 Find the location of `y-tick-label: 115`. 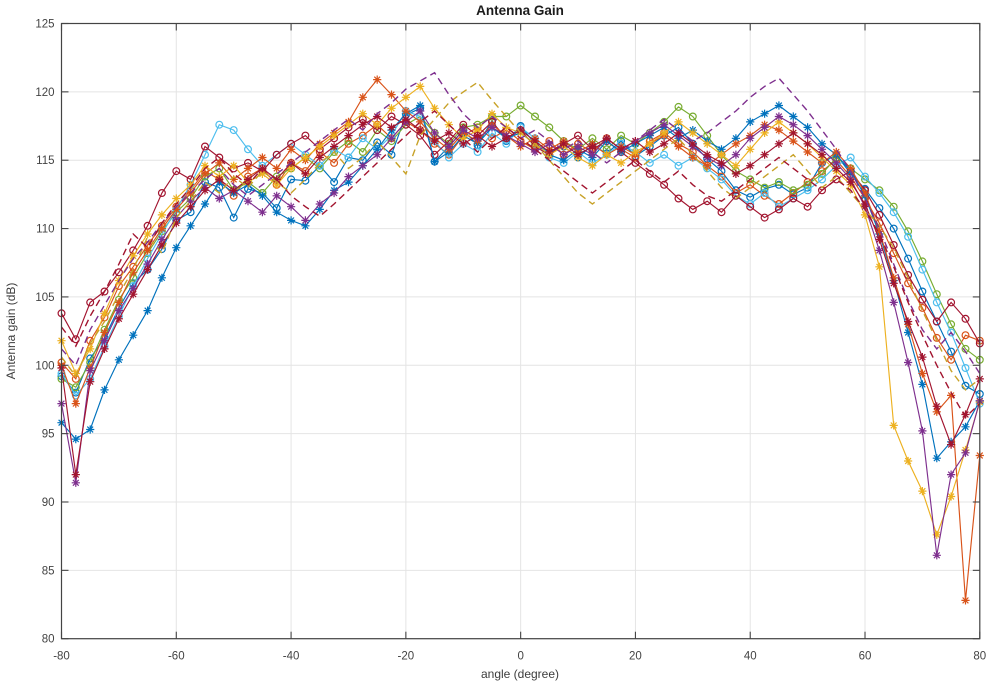

y-tick-label: 115 is located at coordinates (45, 161).